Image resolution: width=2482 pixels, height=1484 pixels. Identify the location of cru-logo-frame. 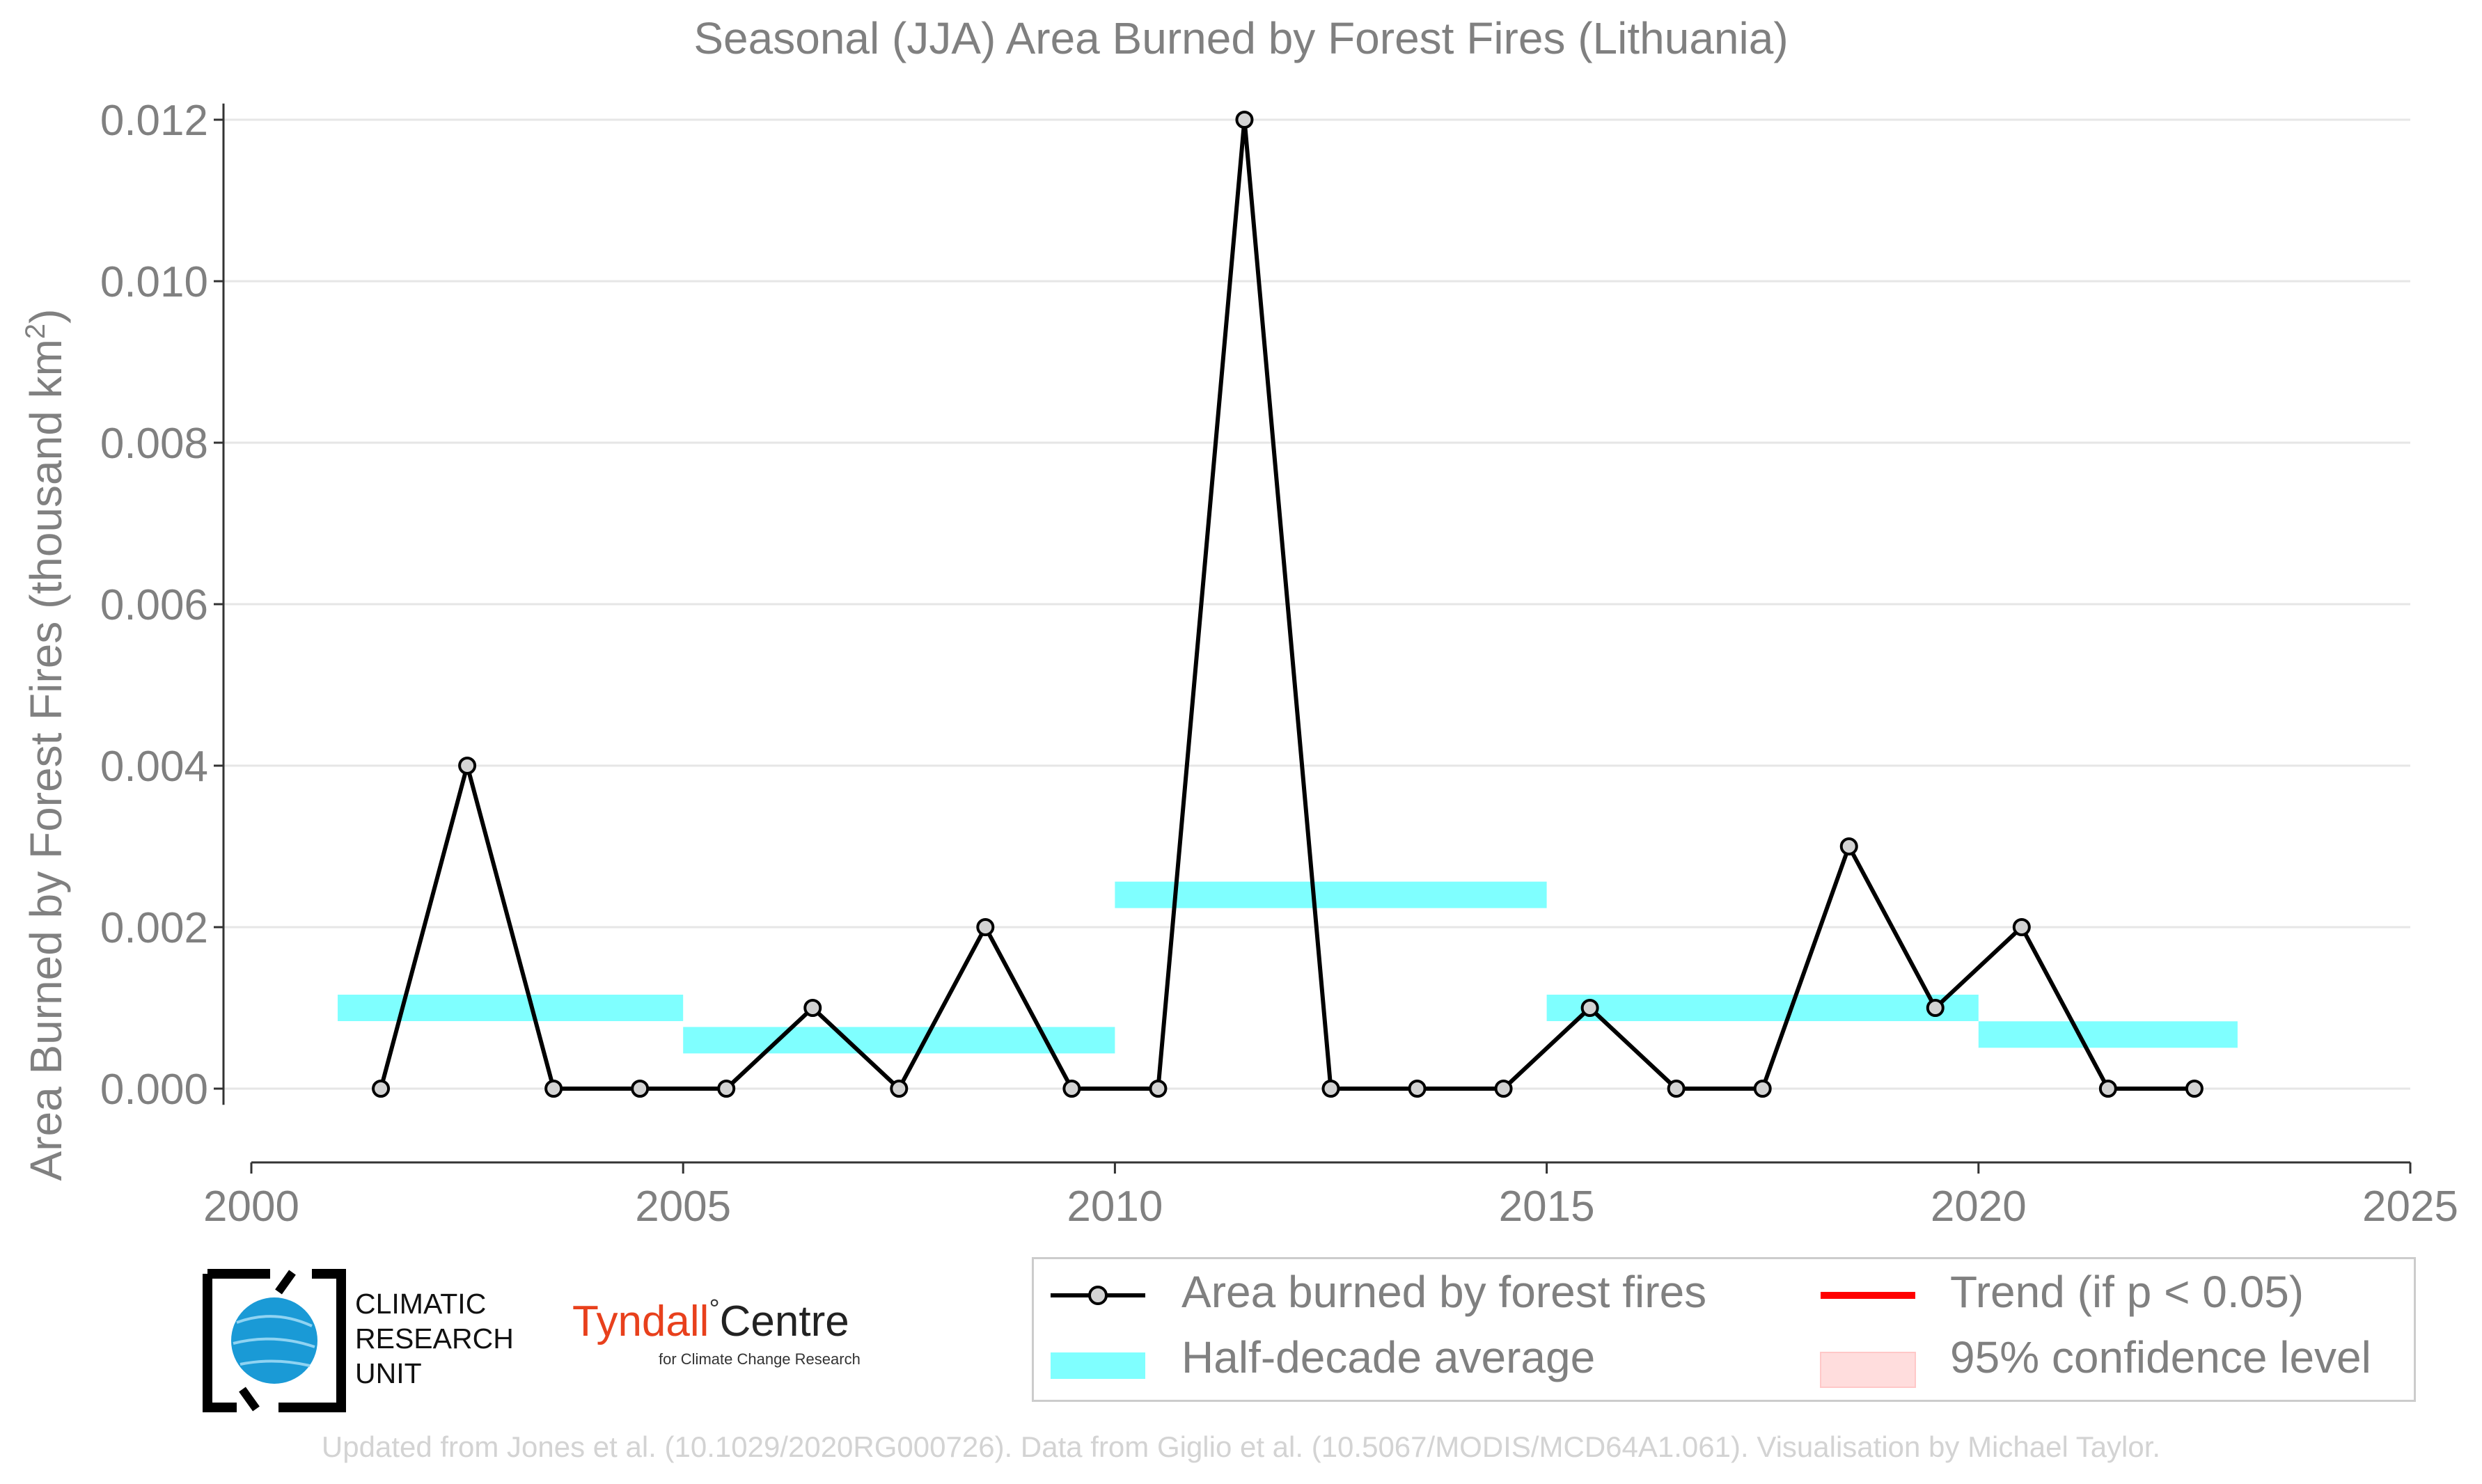
(274, 1340).